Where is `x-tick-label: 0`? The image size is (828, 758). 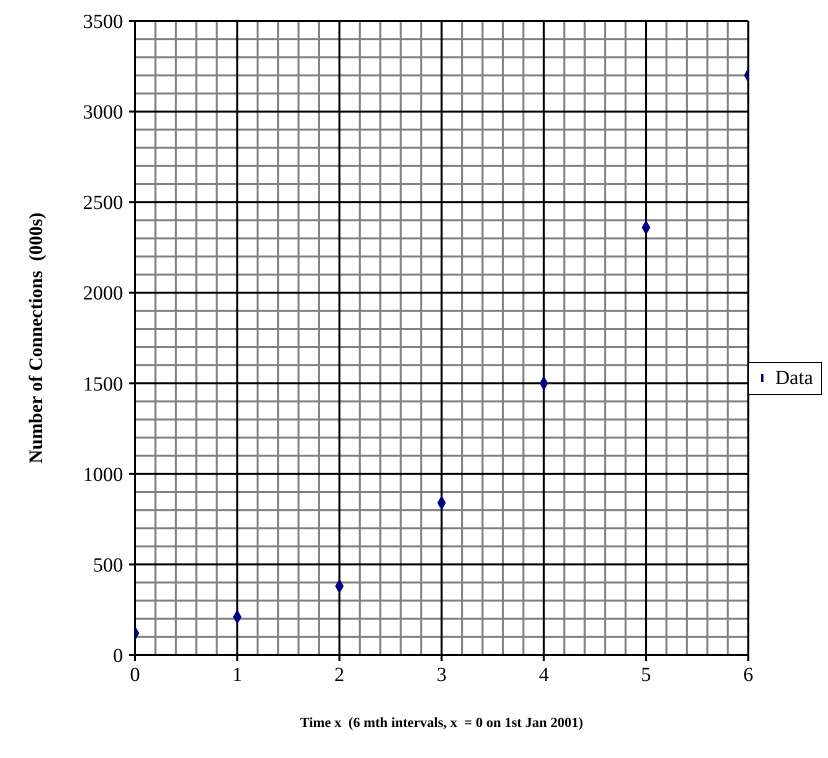 x-tick-label: 0 is located at coordinates (135, 675).